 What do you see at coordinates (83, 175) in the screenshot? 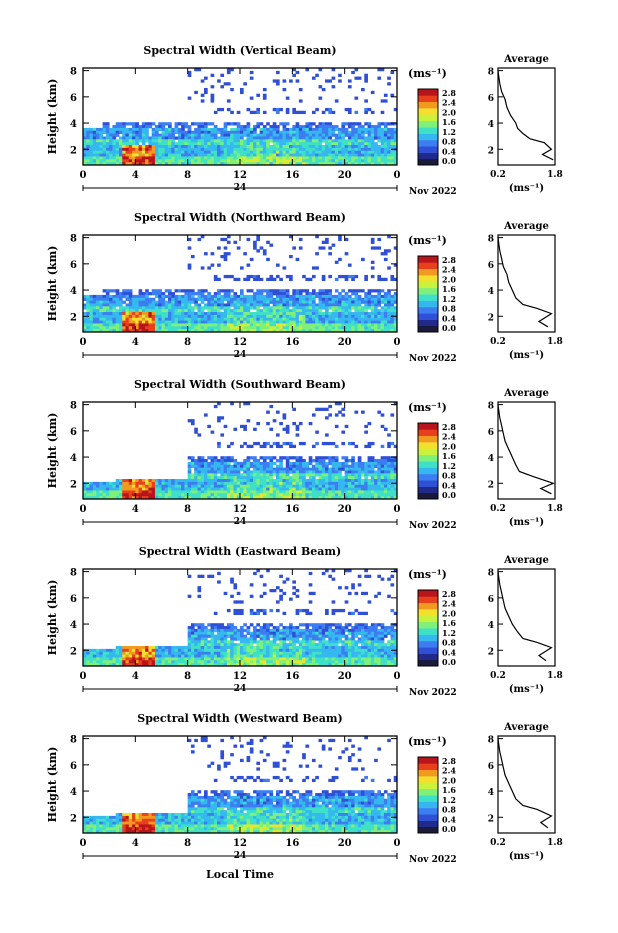
I see `x-tick-label: 0` at bounding box center [83, 175].